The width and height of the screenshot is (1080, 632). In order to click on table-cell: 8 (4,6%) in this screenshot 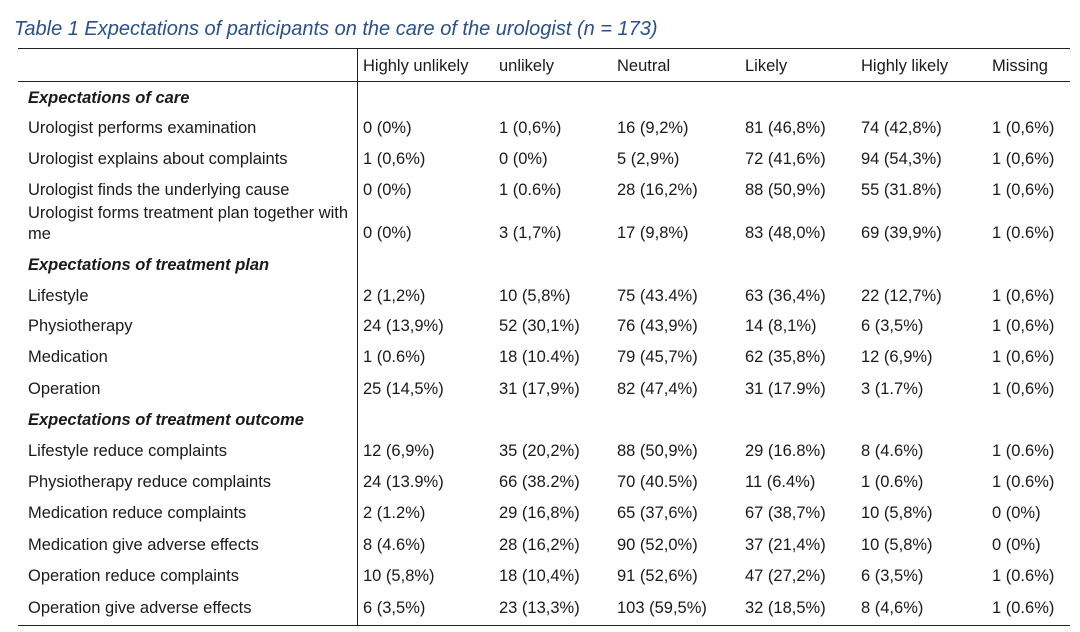, I will do `click(892, 608)`.